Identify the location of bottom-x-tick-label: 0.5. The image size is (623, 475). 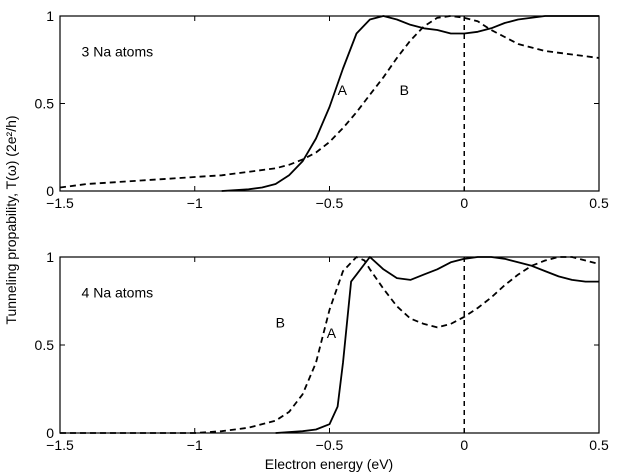
(599, 445).